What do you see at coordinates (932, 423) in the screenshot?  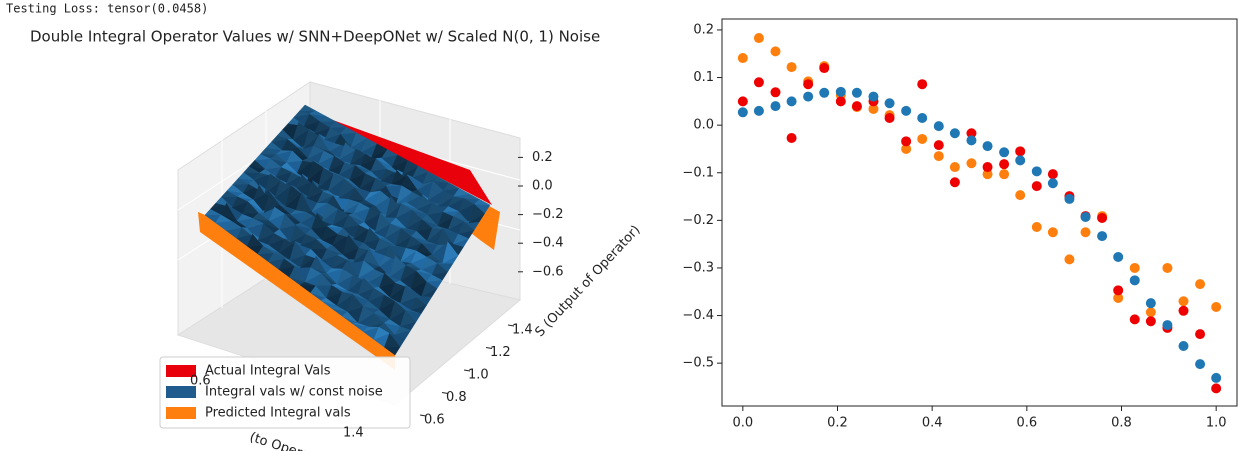 I see `x-tick-label: 0.4` at bounding box center [932, 423].